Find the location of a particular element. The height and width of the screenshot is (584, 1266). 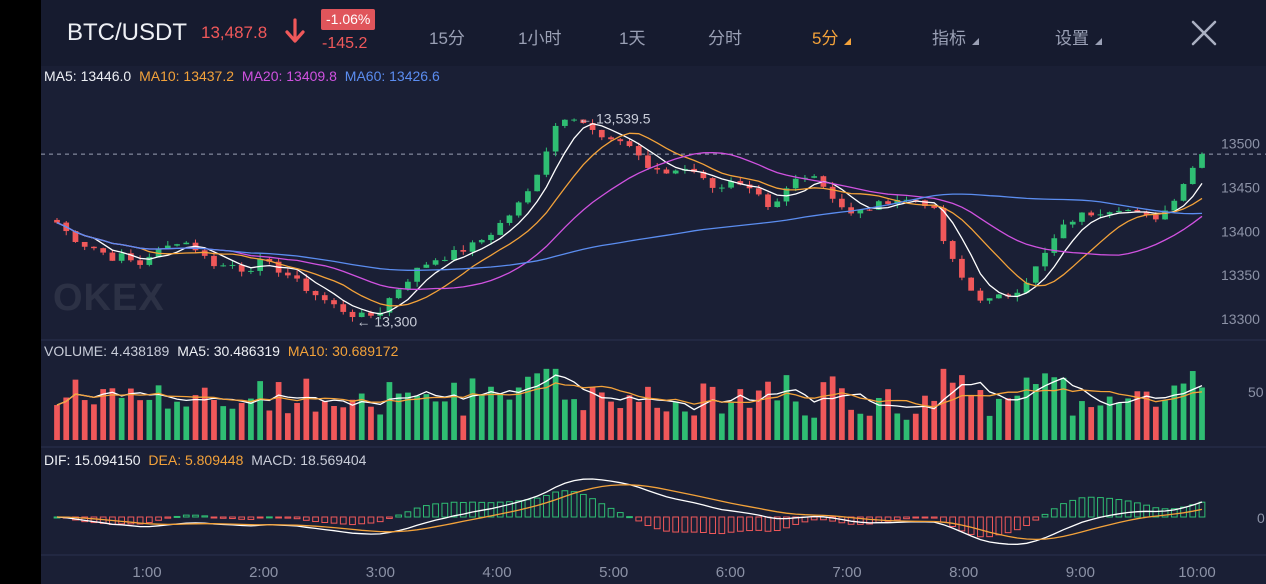

macd-value: MACD: 18.569404 is located at coordinates (309, 460).